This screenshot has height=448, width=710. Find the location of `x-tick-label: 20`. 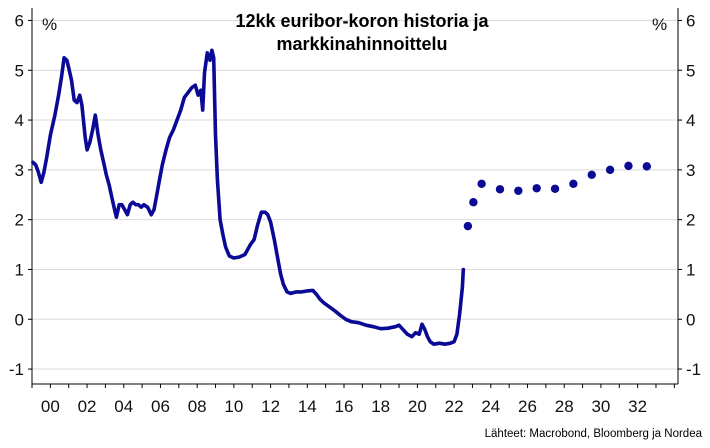

x-tick-label: 20 is located at coordinates (417, 406).